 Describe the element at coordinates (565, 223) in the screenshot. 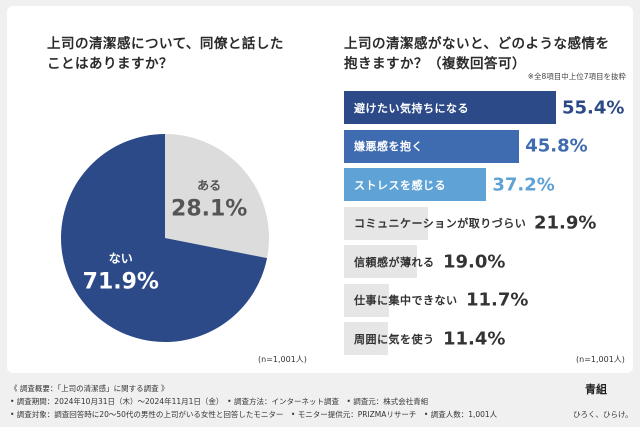

I see `bar-value-label: 21.9%` at that location.